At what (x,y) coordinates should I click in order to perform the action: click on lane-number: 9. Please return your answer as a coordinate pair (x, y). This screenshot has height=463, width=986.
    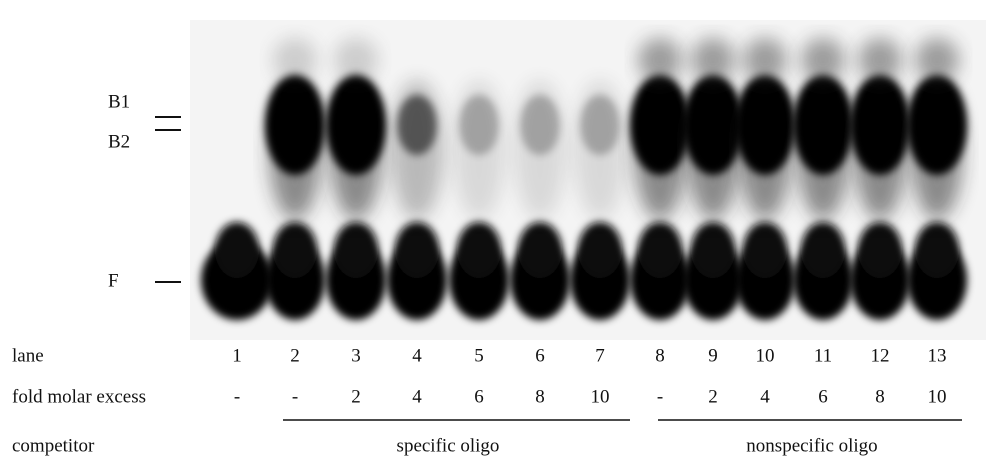
    Looking at the image, I should click on (713, 355).